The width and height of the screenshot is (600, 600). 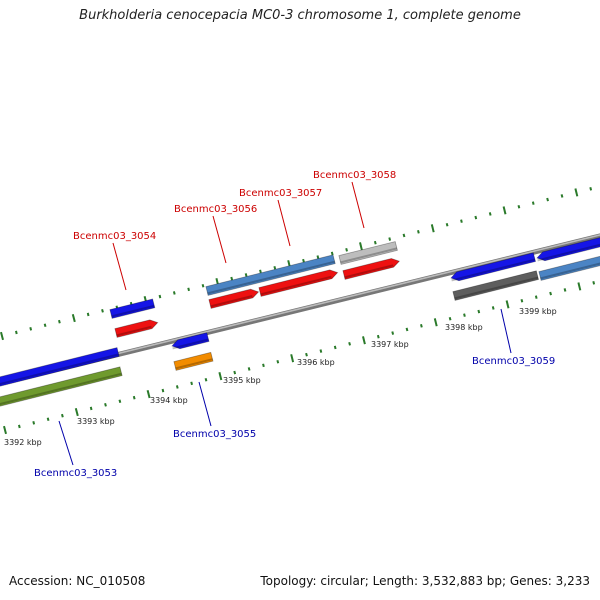 I want to click on cds-feature-bcenmc03-3055-shade, so click(x=194, y=364).